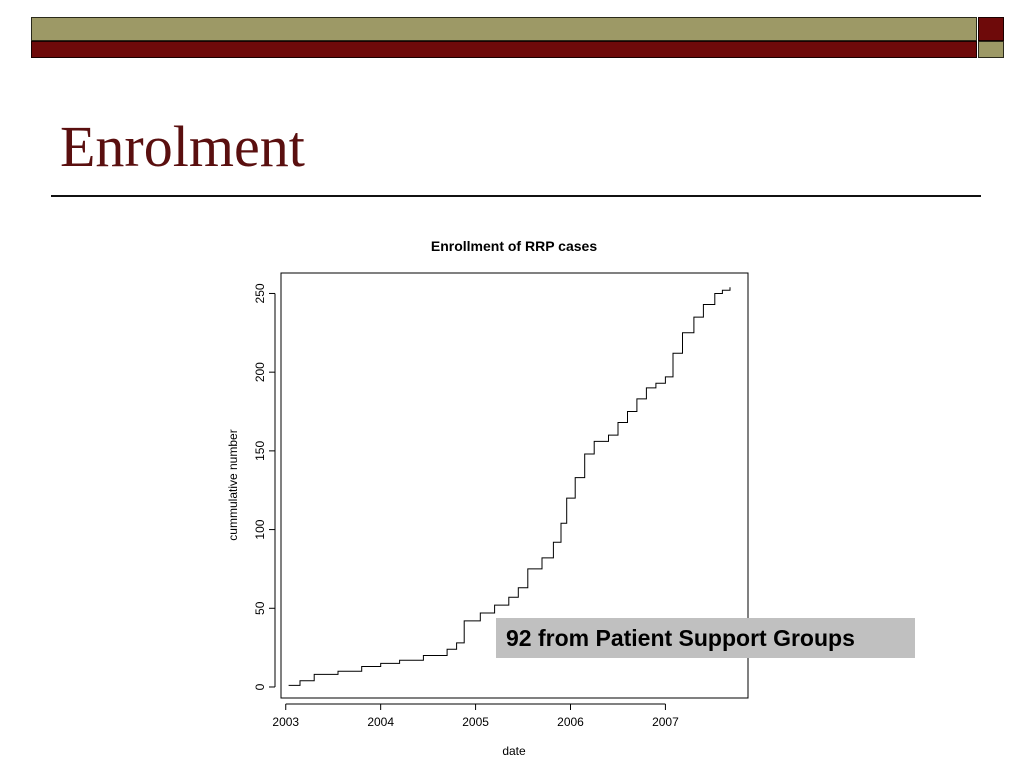 The image size is (1024, 768). Describe the element at coordinates (504, 29) in the screenshot. I see `header-band-olive` at that location.